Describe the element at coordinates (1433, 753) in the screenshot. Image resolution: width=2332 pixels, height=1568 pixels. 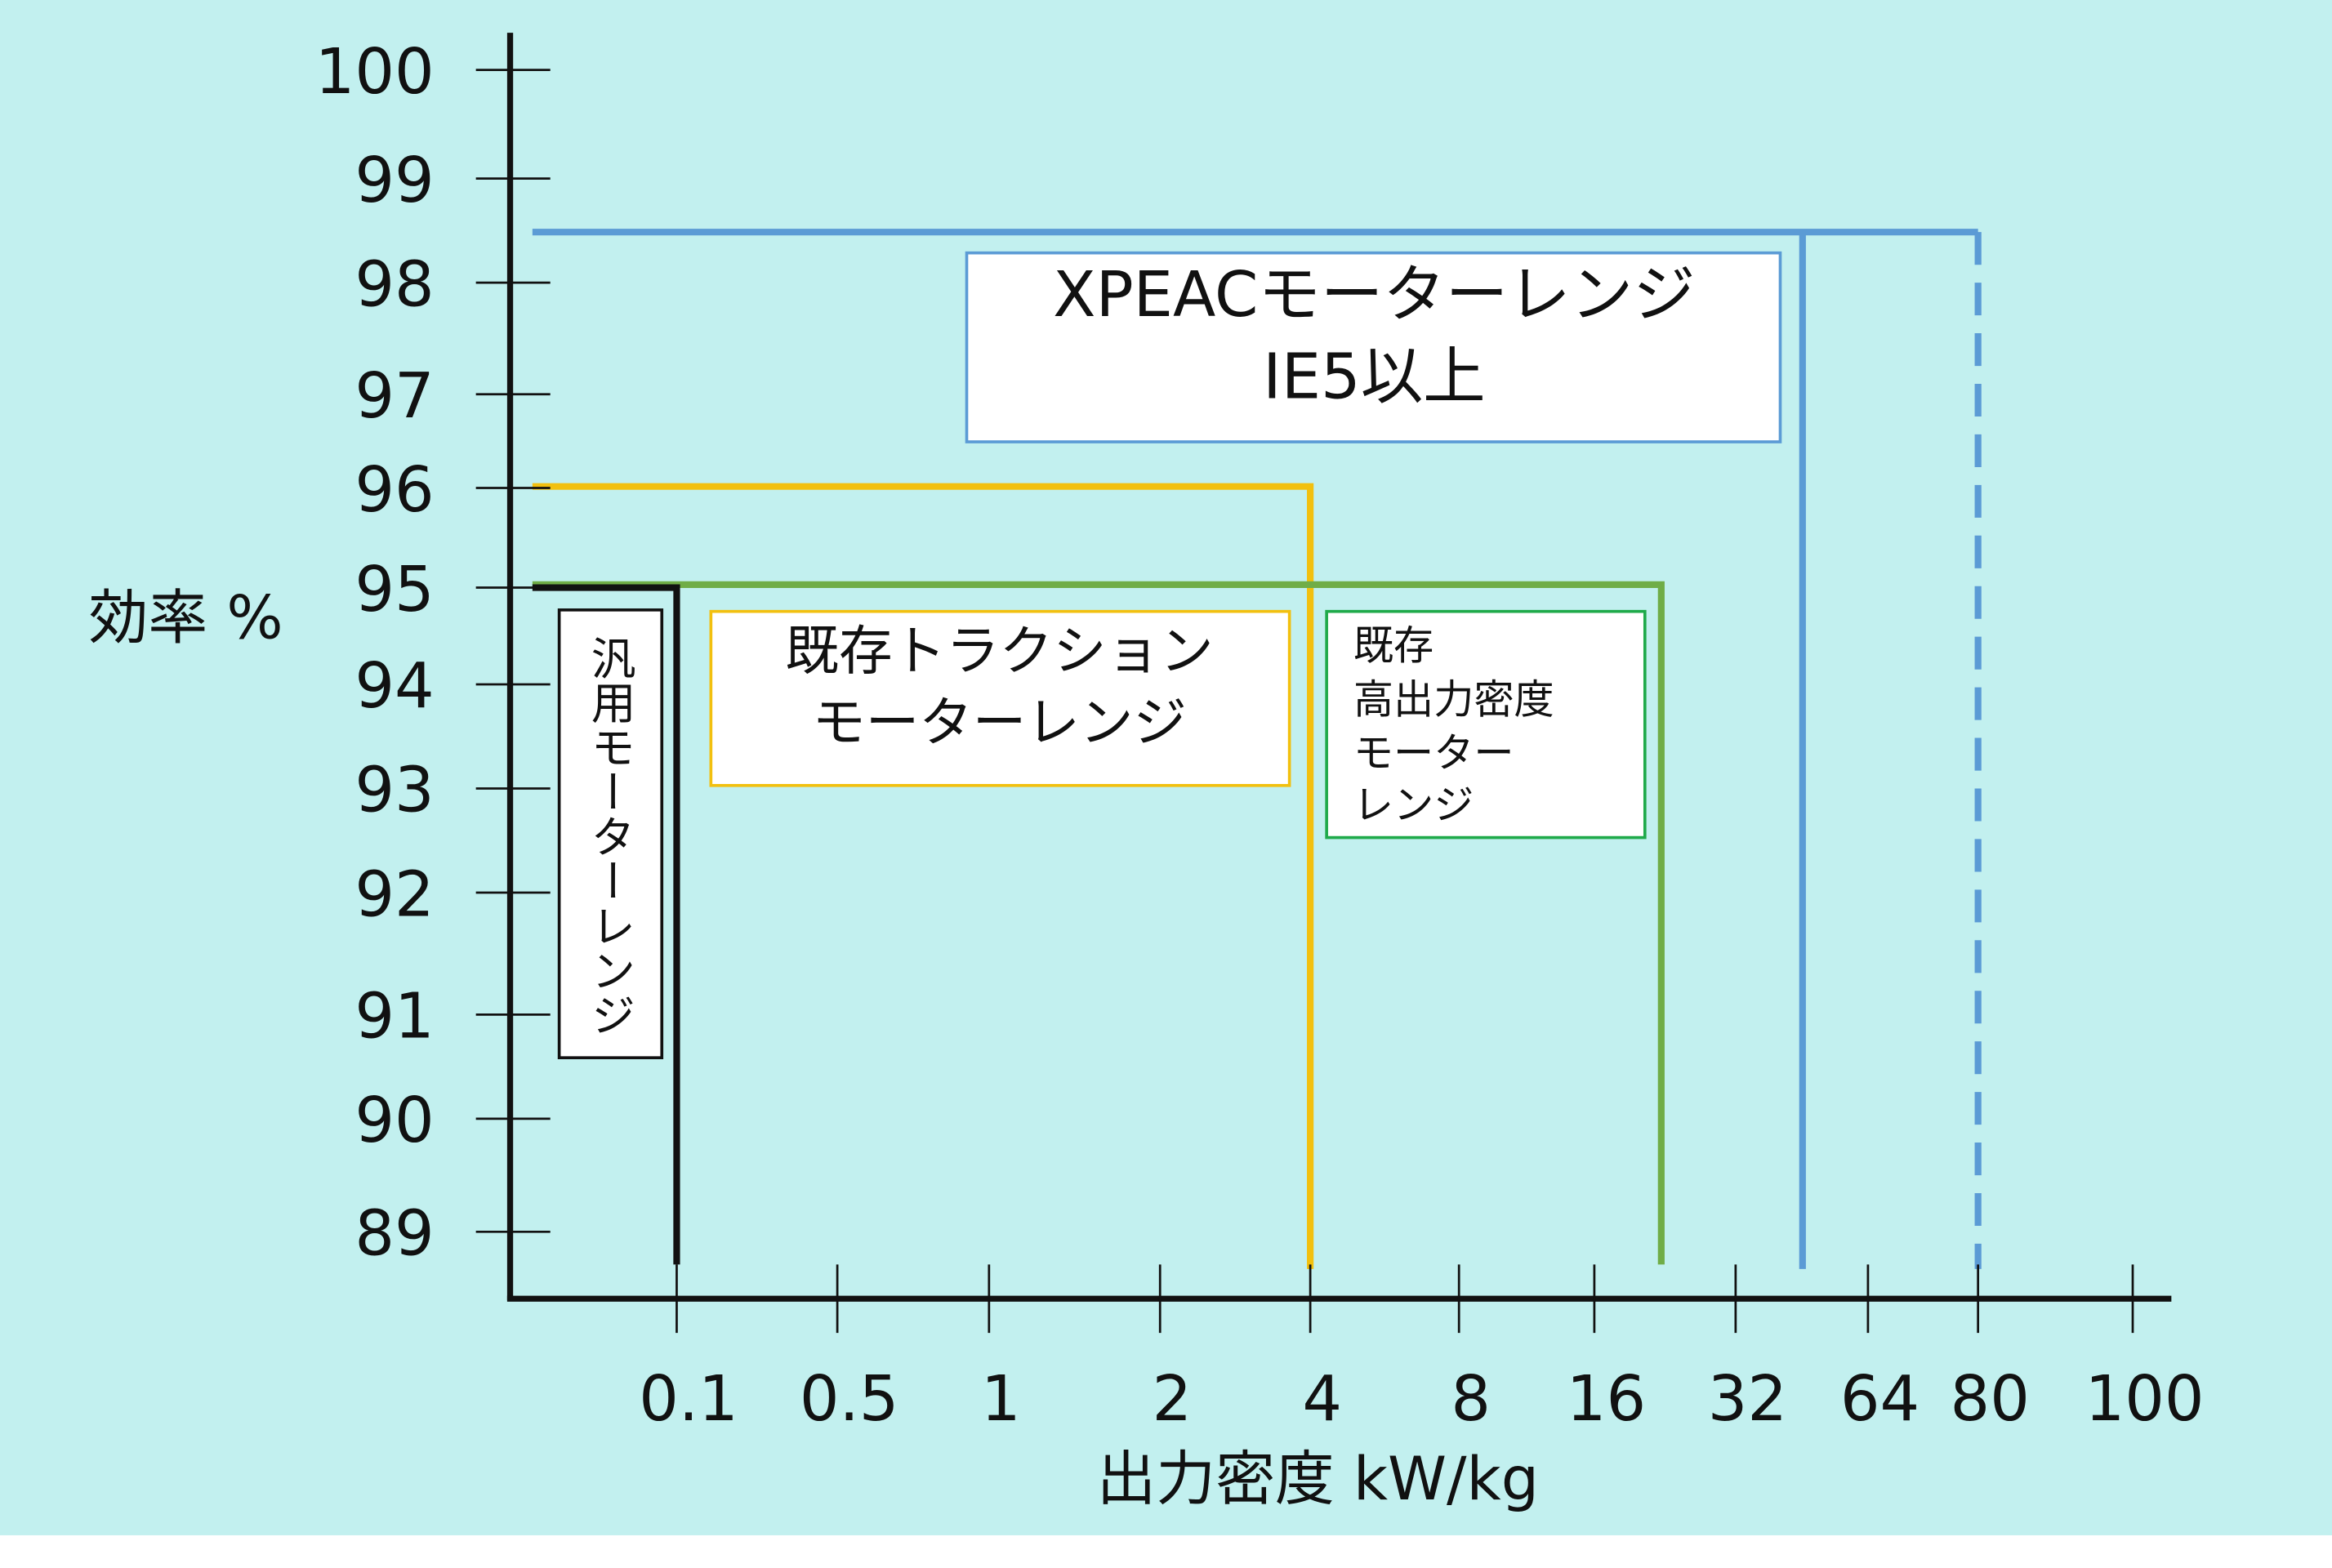
I see `box-text: モーター` at that location.